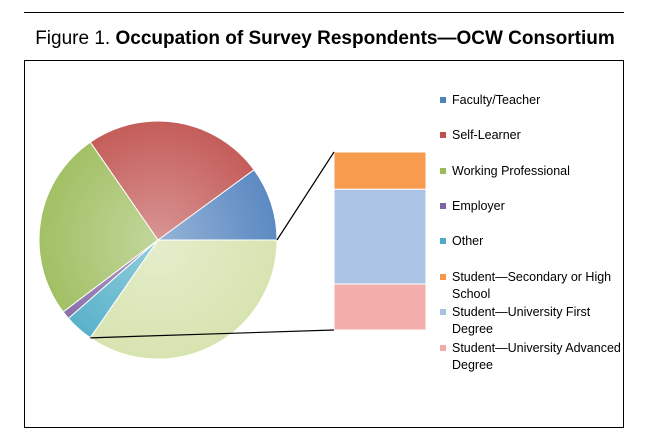 The width and height of the screenshot is (650, 445). What do you see at coordinates (468, 241) in the screenshot?
I see `legend-label: Other` at bounding box center [468, 241].